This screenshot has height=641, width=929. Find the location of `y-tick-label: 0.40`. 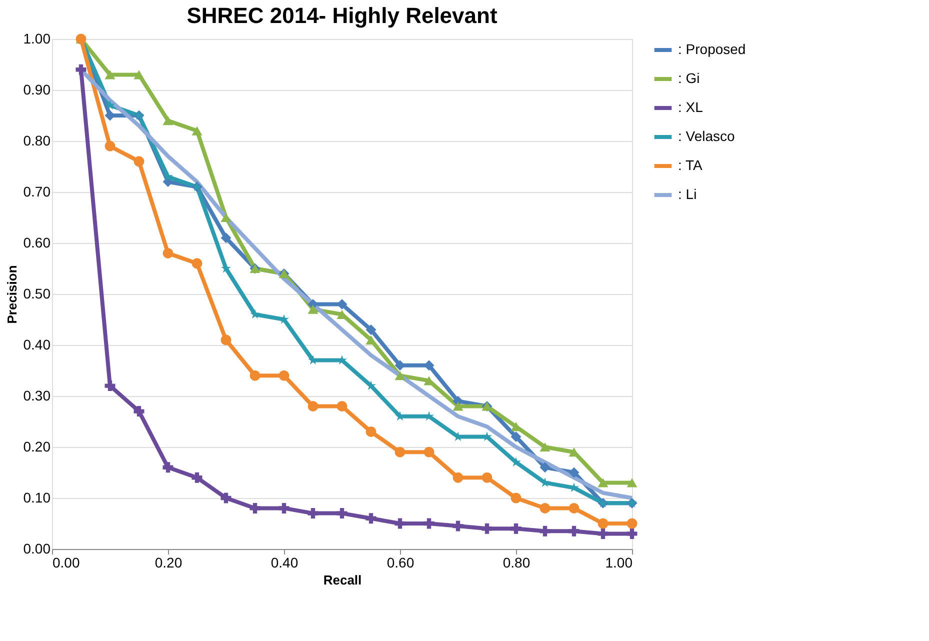

y-tick-label: 0.40 is located at coordinates (37, 344).